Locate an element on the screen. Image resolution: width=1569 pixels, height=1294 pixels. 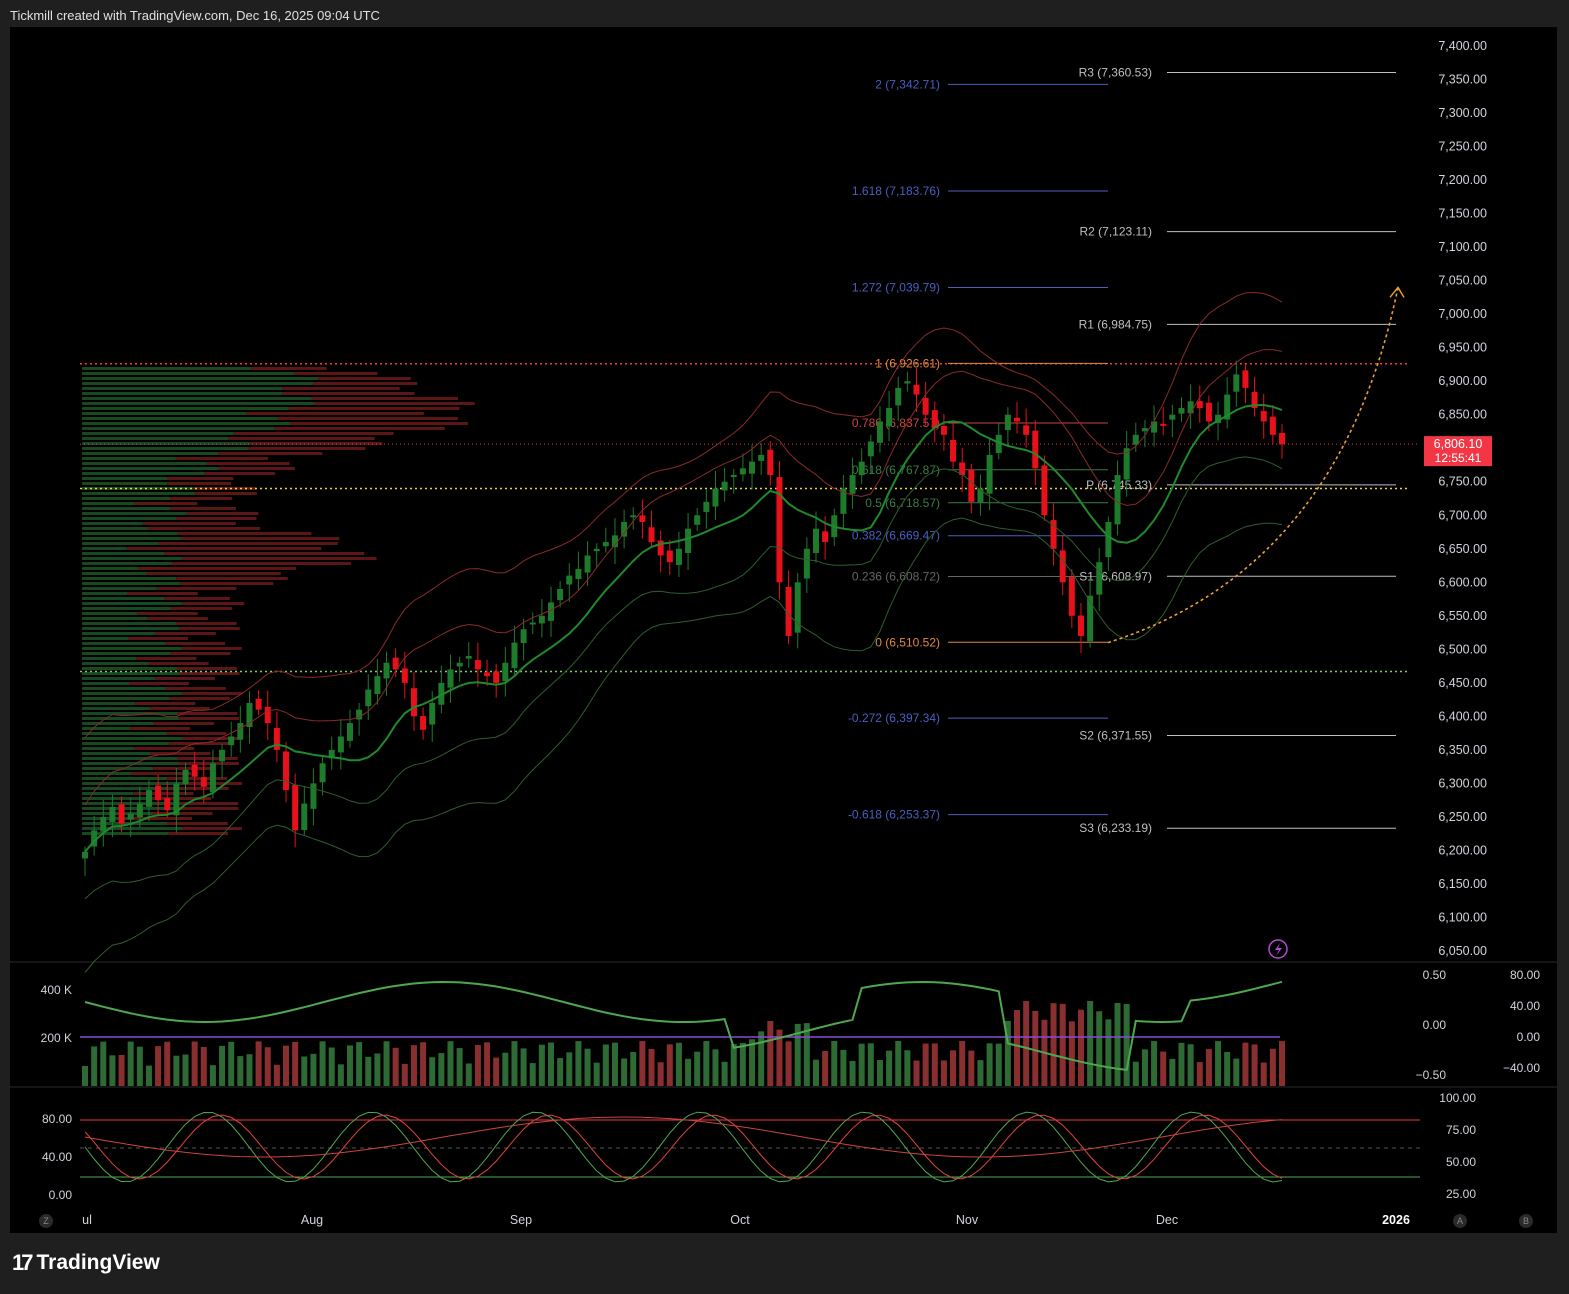
price-axis-tick: 7,400.00 is located at coordinates (1462, 46).